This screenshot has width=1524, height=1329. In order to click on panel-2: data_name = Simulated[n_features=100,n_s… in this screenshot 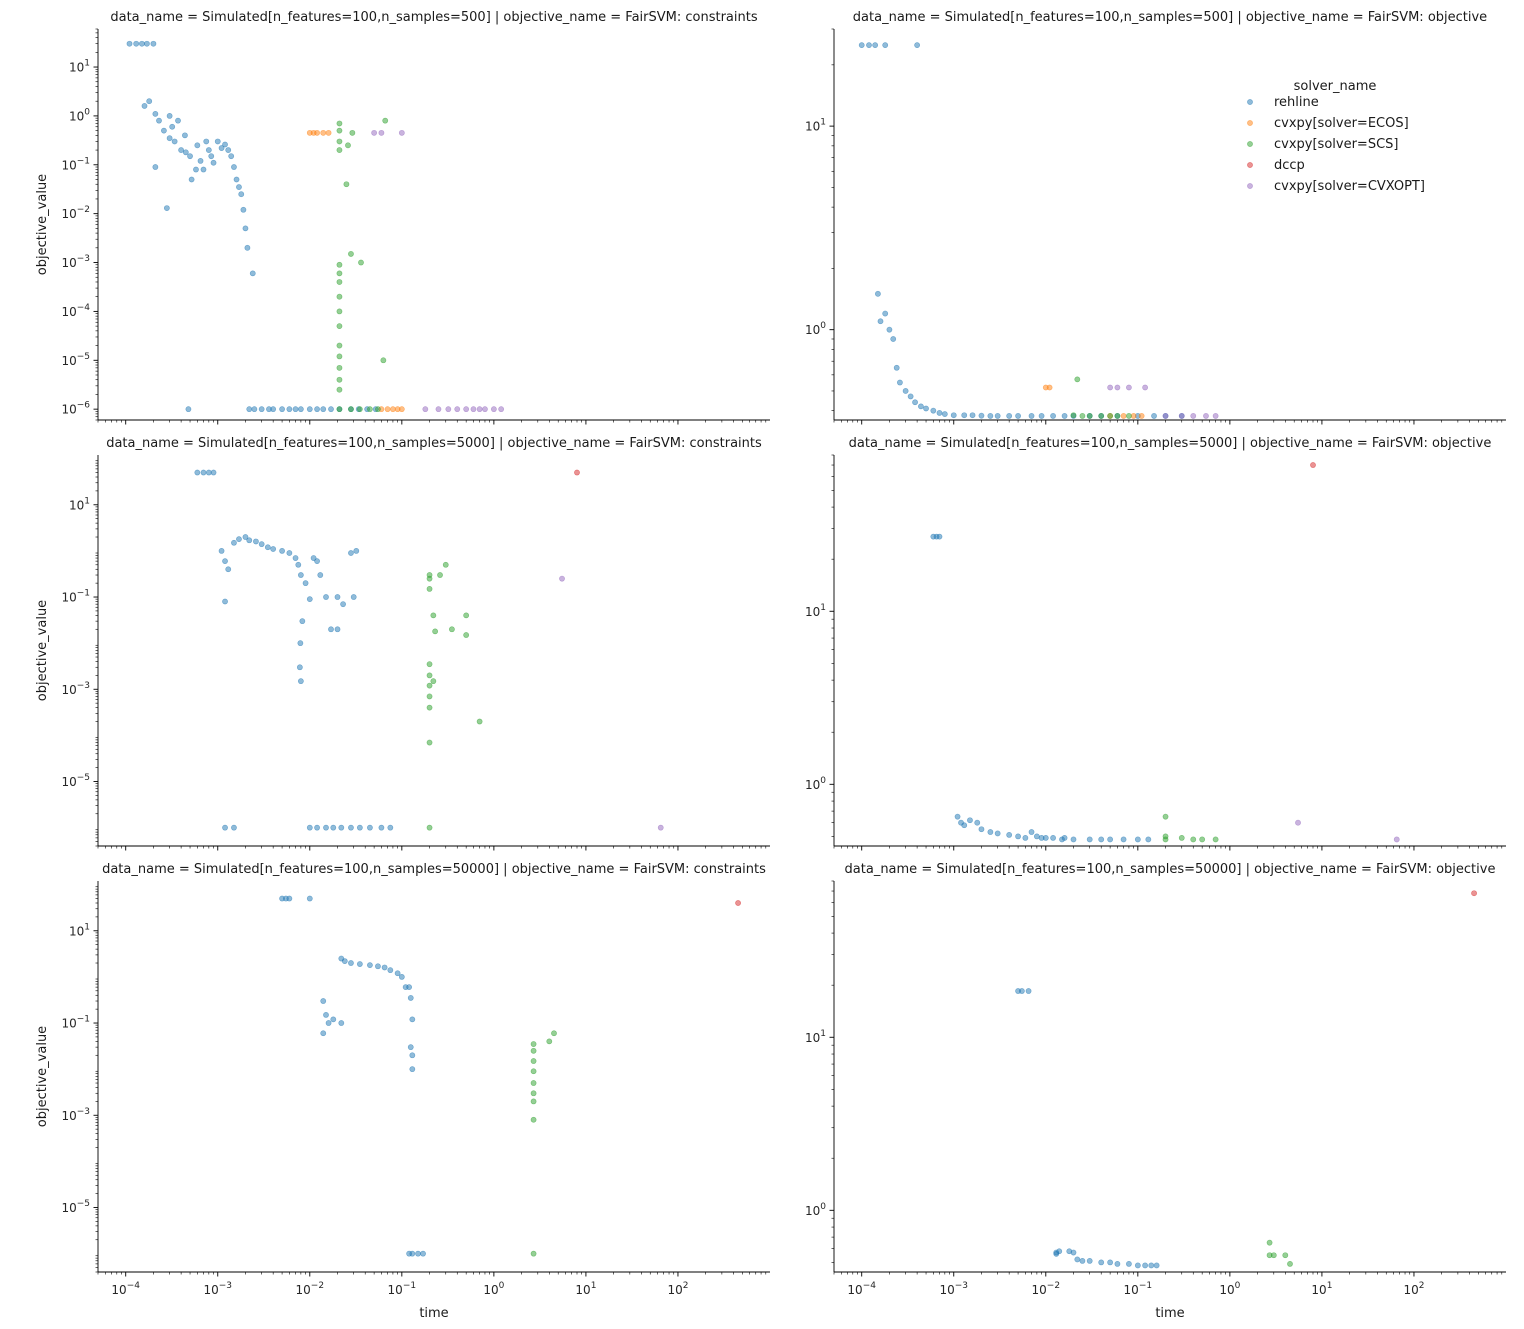, I will do `click(1155, 217)`.